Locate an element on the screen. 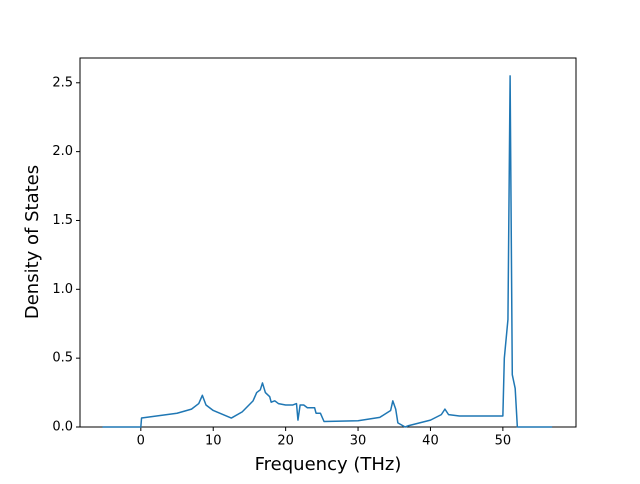 Image resolution: width=640 pixels, height=484 pixels. x-tick-label: 20 is located at coordinates (285, 441).